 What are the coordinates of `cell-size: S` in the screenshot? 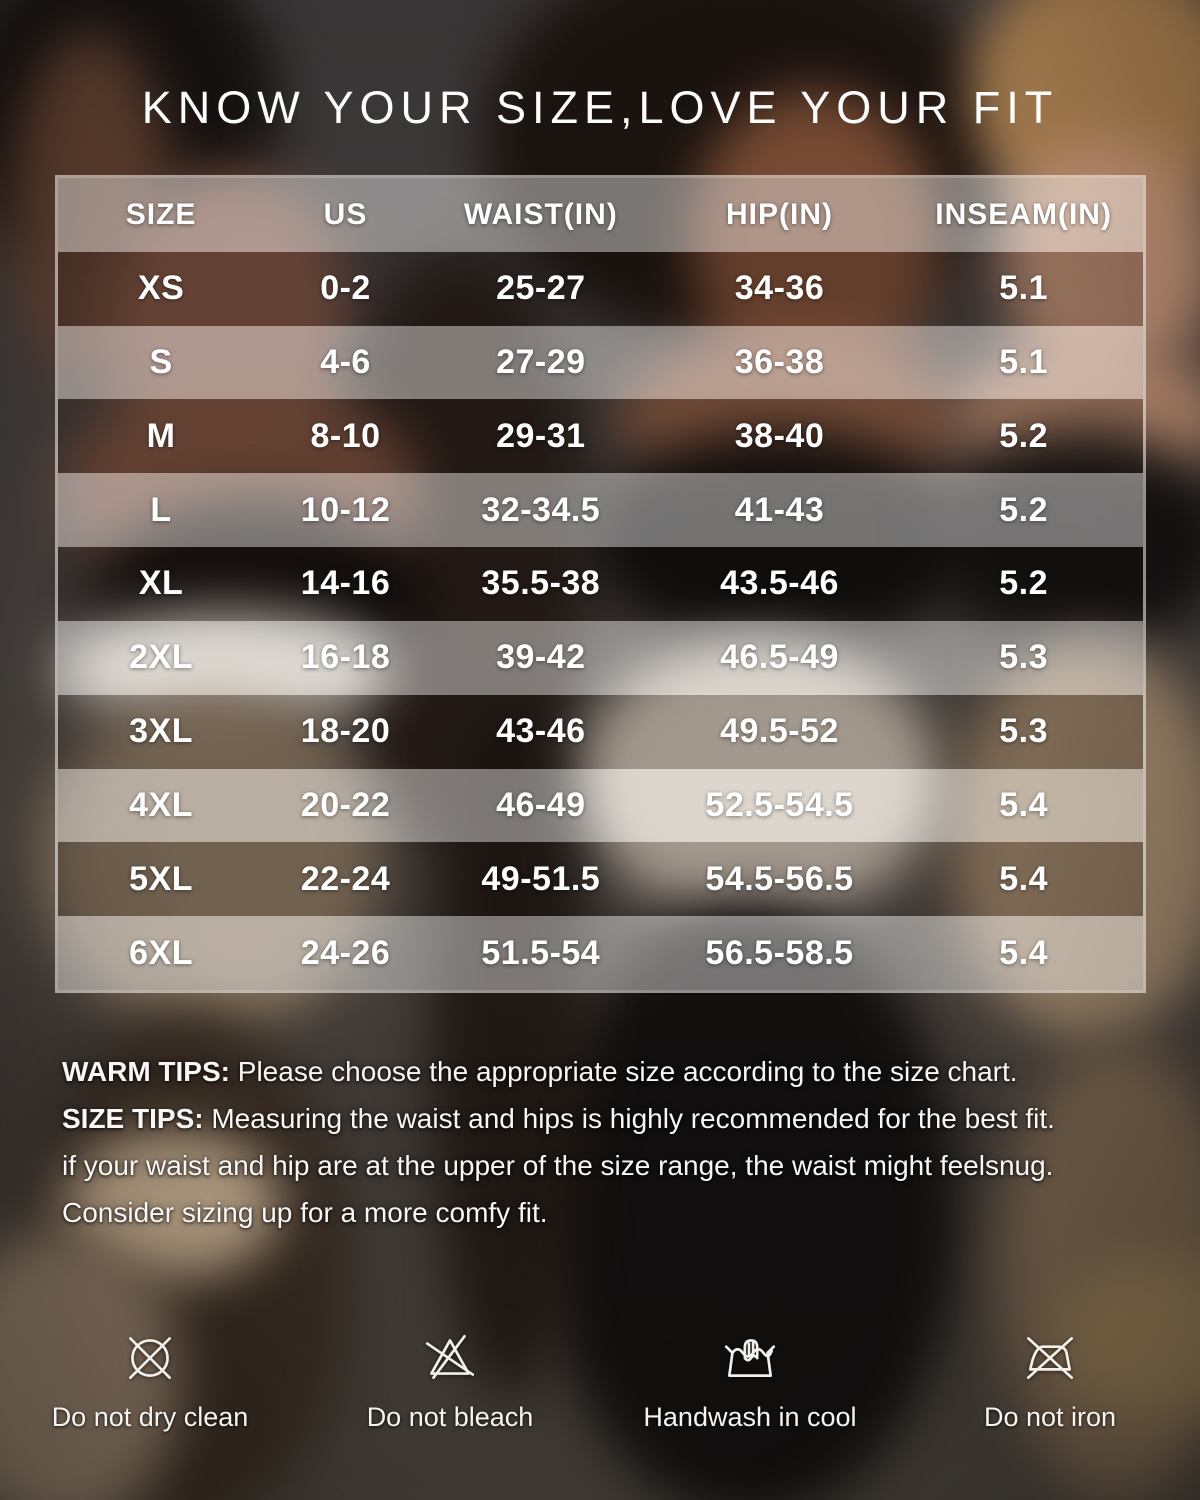 It's located at (161, 362).